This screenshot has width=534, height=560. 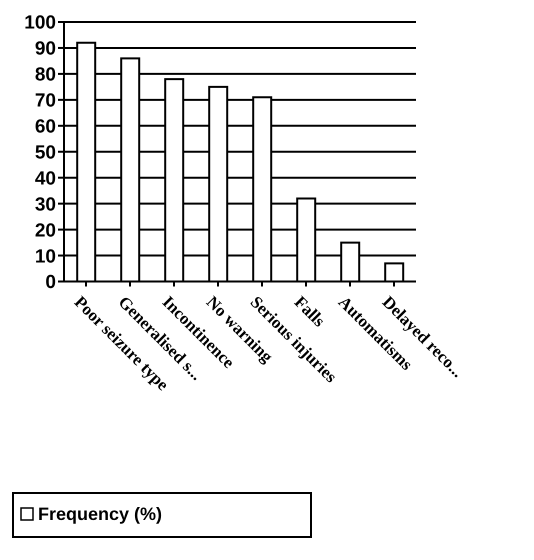 I want to click on legend-label: Frequency (%), so click(x=100, y=514).